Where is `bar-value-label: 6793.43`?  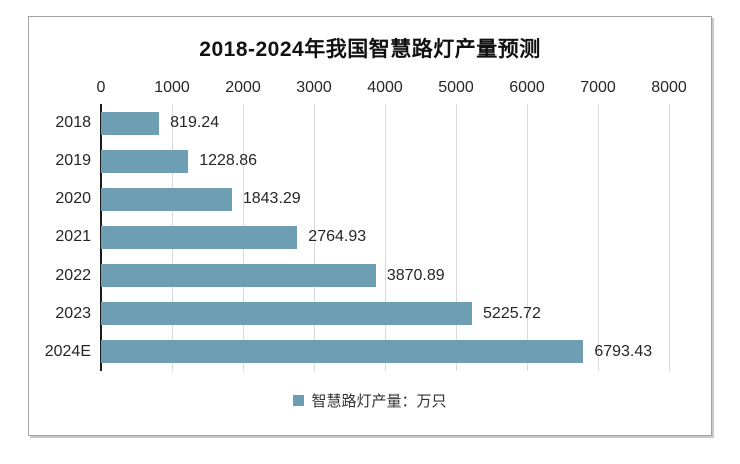 bar-value-label: 6793.43 is located at coordinates (623, 351).